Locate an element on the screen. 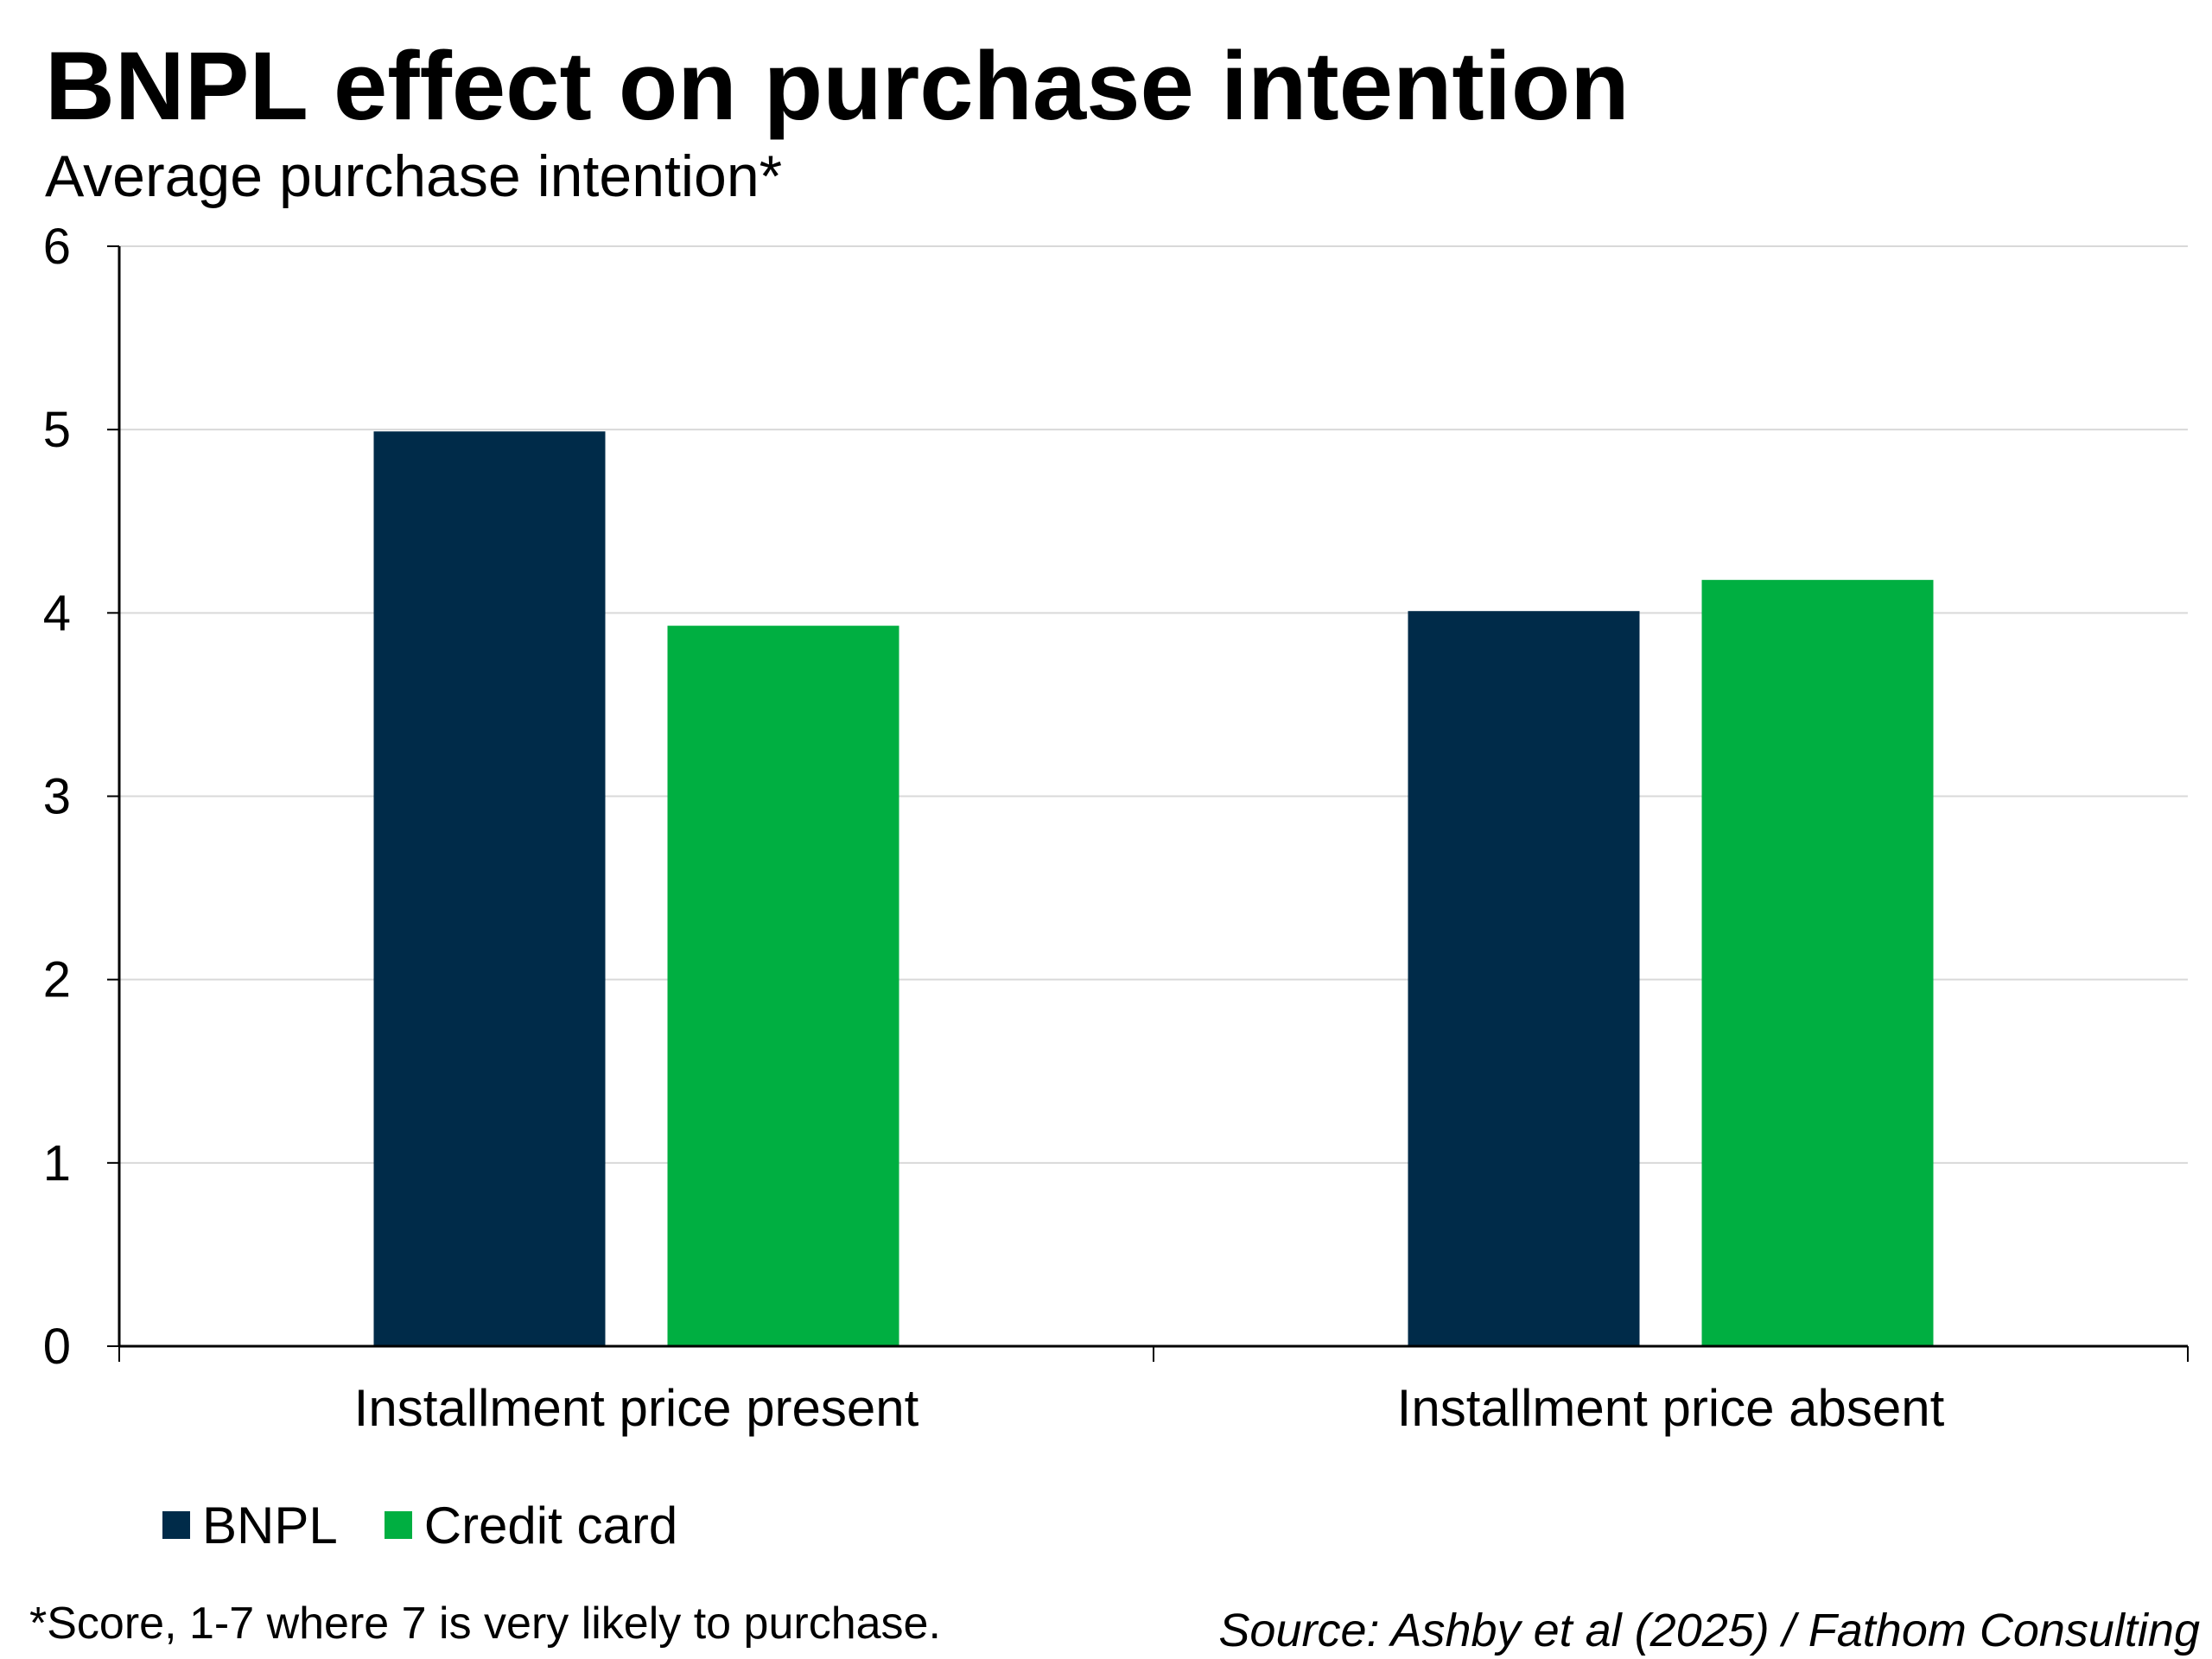  y-tick-label: 4 is located at coordinates (57, 613).